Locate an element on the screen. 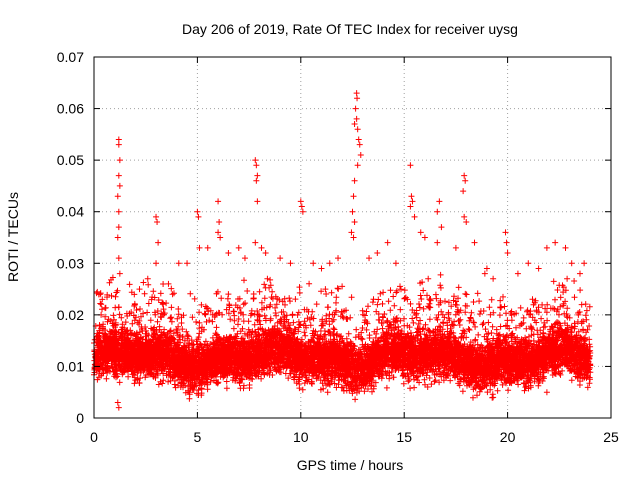 This screenshot has width=640, height=480. x-tick-label: 20 is located at coordinates (508, 437).